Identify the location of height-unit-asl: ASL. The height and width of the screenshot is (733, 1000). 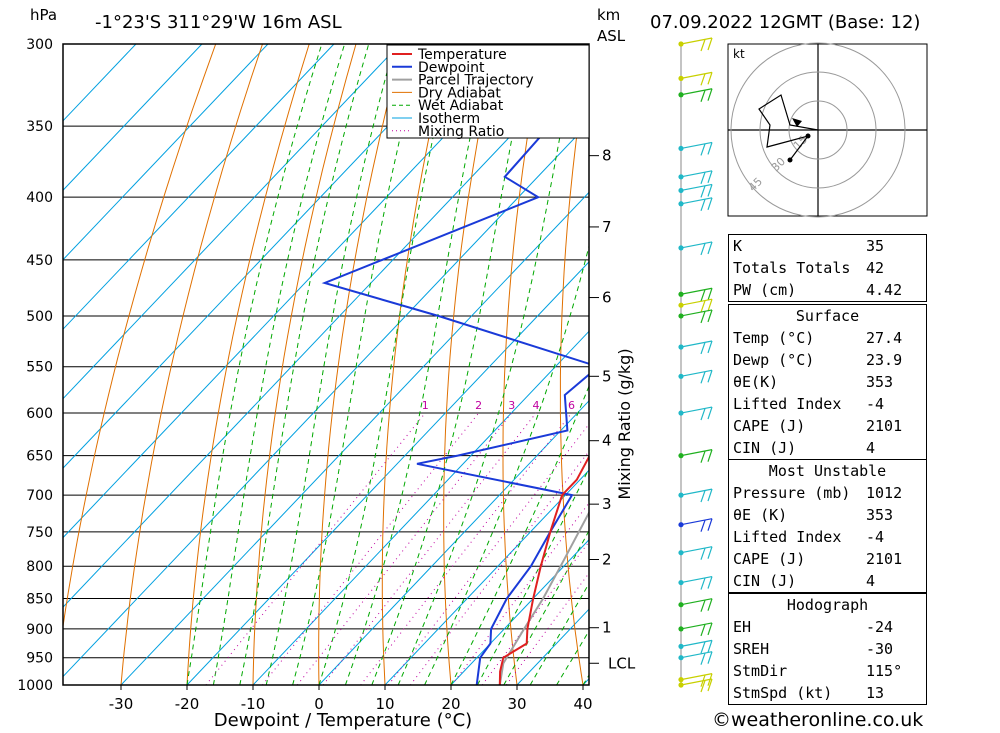
(611, 36).